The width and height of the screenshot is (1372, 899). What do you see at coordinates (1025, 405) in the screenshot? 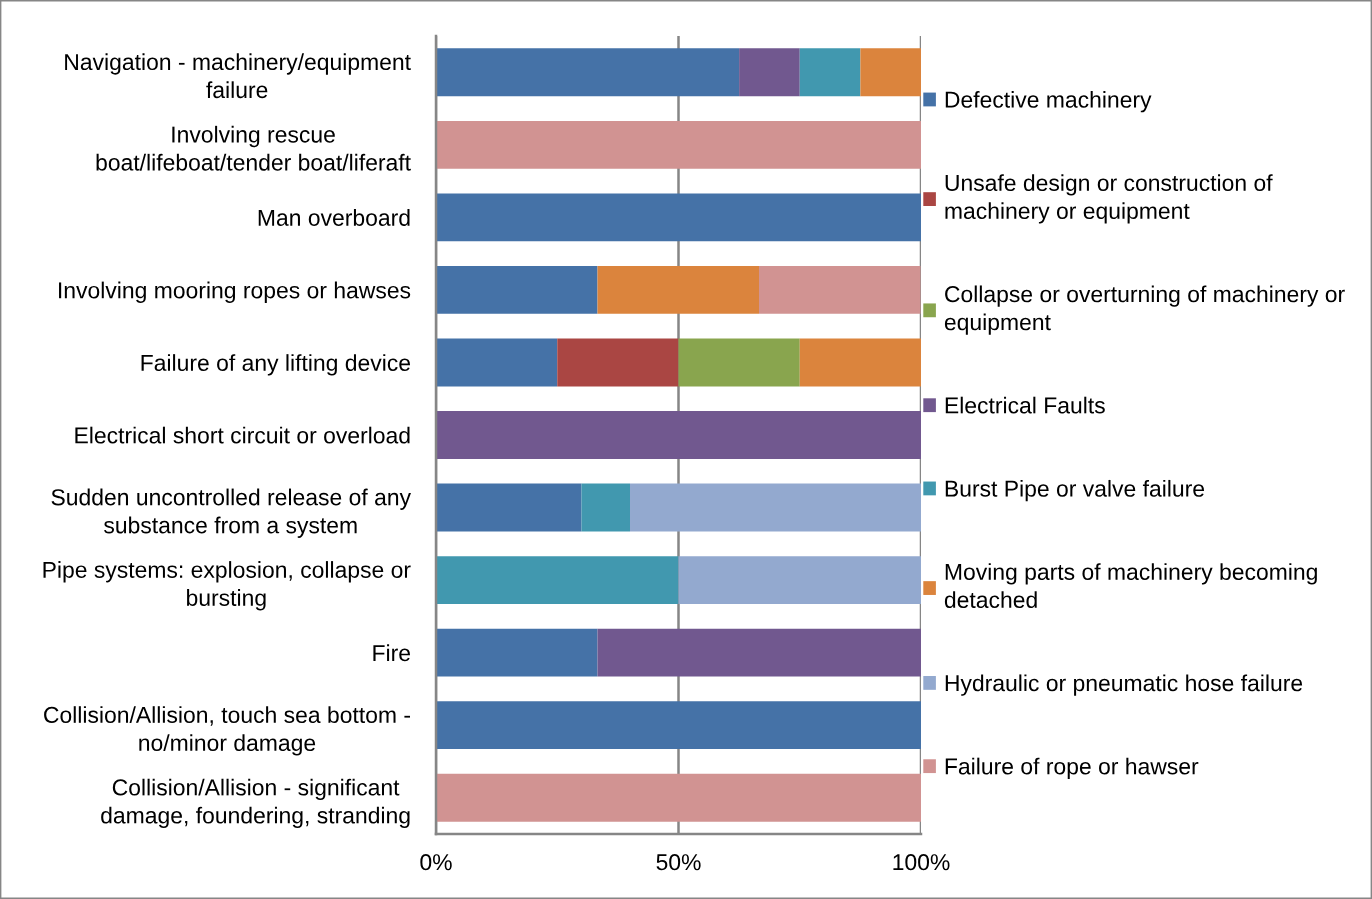
I see `legend-label: Electrical Faults` at bounding box center [1025, 405].